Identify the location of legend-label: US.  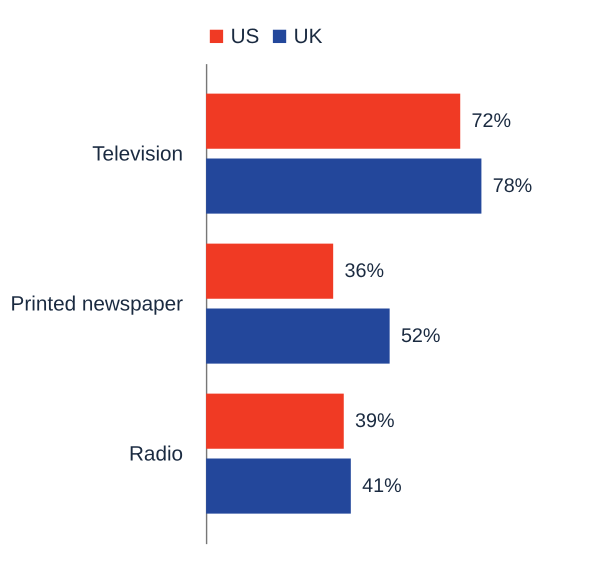
(245, 36).